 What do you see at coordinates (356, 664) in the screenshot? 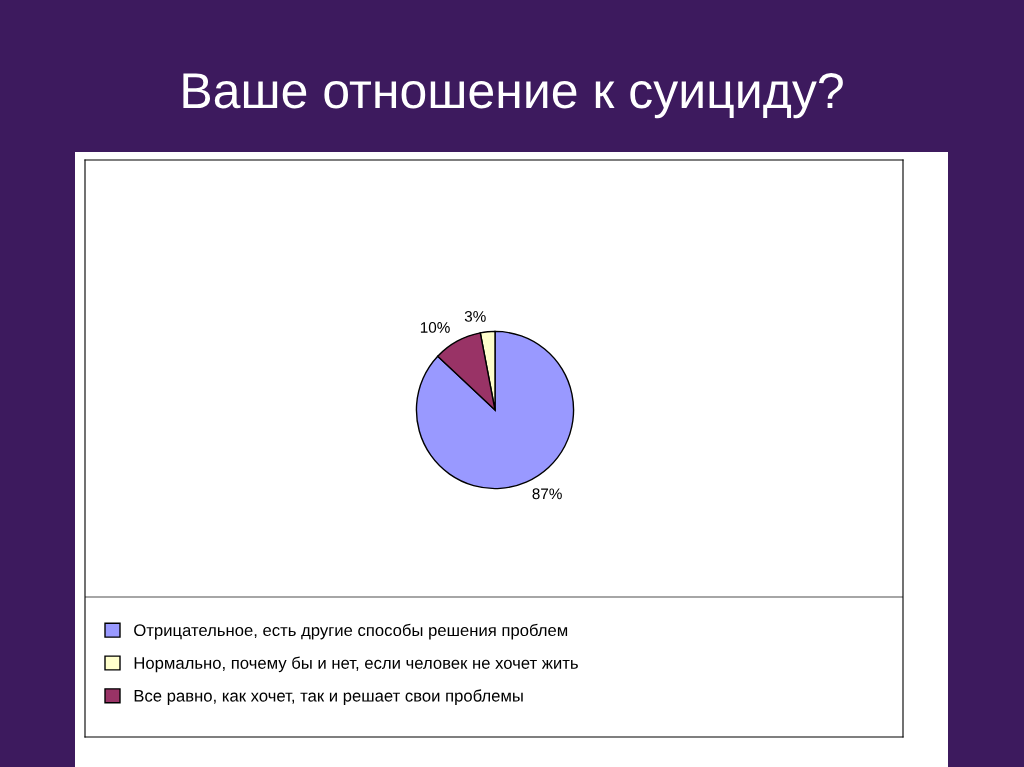
I see `legend-label: Нормально, почему бы и нет, если человек не хочет жить` at bounding box center [356, 664].